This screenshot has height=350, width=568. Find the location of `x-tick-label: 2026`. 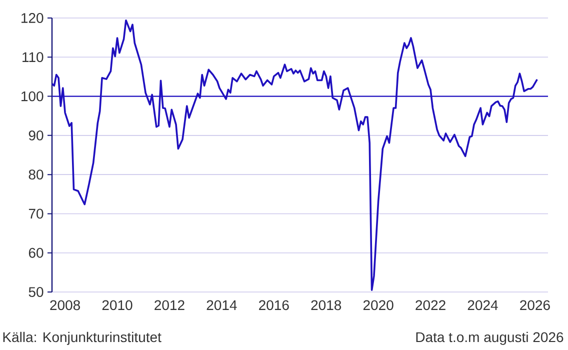

x-tick-label: 2026 is located at coordinates (535, 305).